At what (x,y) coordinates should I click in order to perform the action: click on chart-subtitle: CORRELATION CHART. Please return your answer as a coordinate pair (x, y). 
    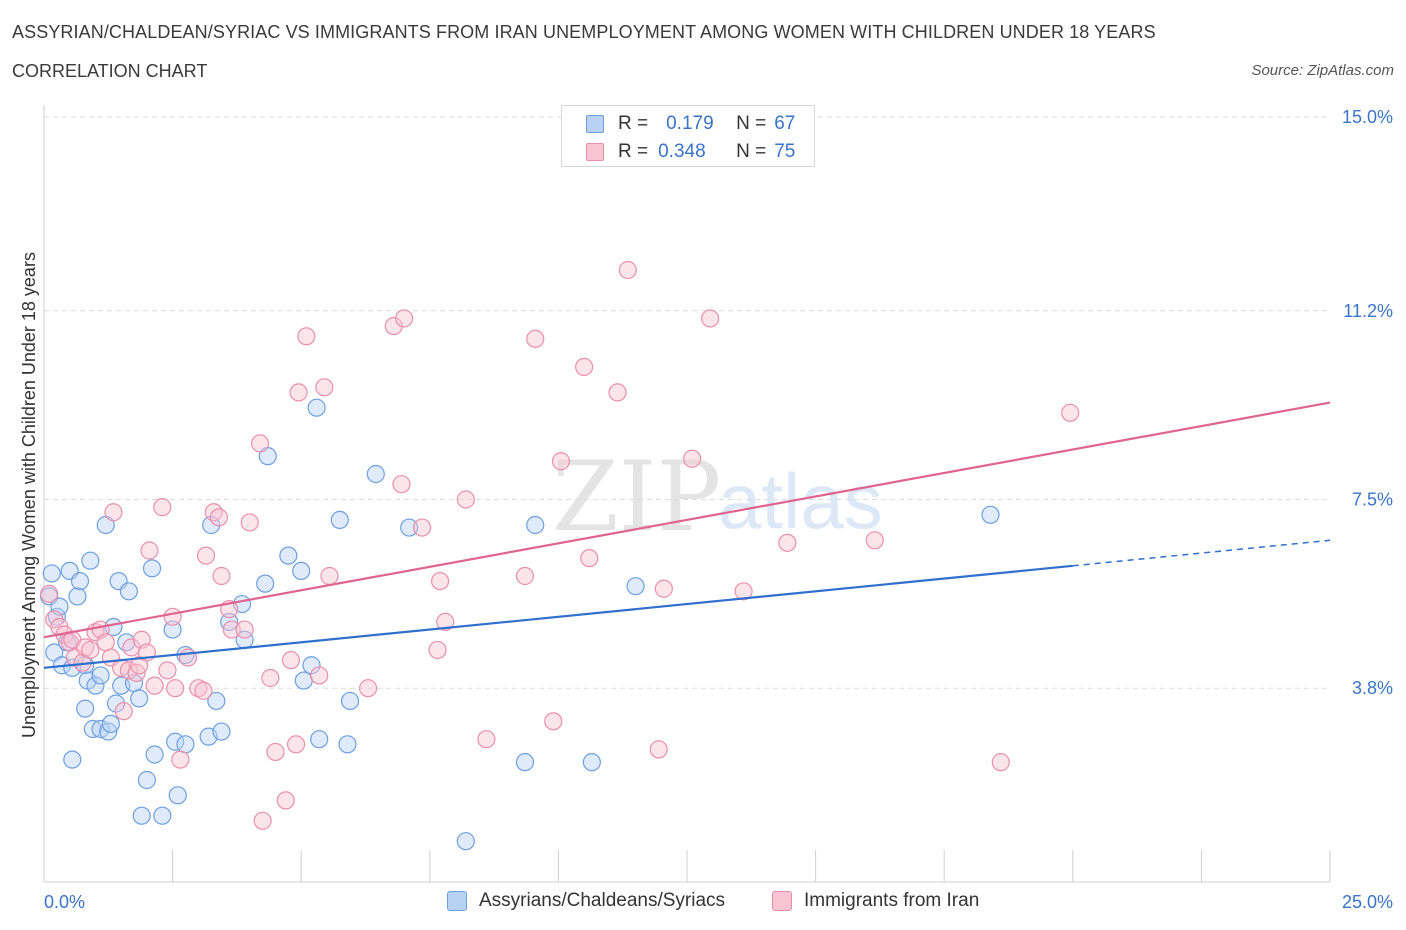
    Looking at the image, I should click on (110, 71).